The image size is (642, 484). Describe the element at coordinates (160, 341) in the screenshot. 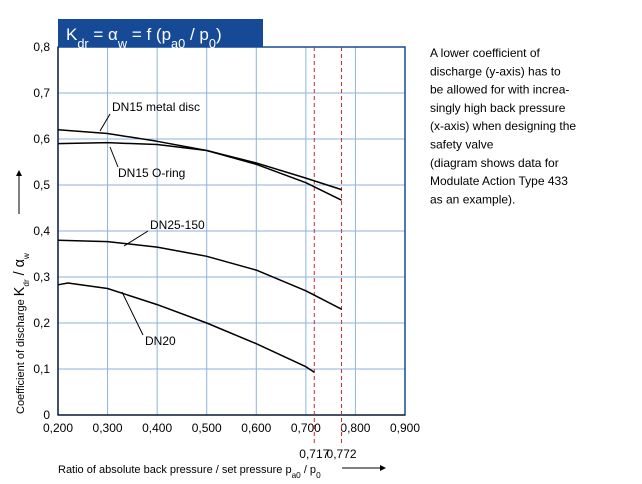

I see `series-label: DN20` at that location.